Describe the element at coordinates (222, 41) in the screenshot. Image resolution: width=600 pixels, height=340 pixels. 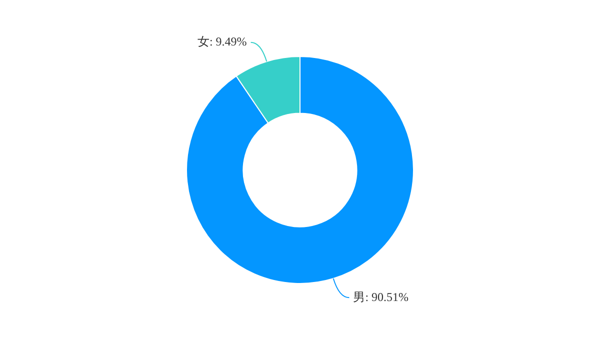
I see `slice-label: 女: 9.49%` at that location.